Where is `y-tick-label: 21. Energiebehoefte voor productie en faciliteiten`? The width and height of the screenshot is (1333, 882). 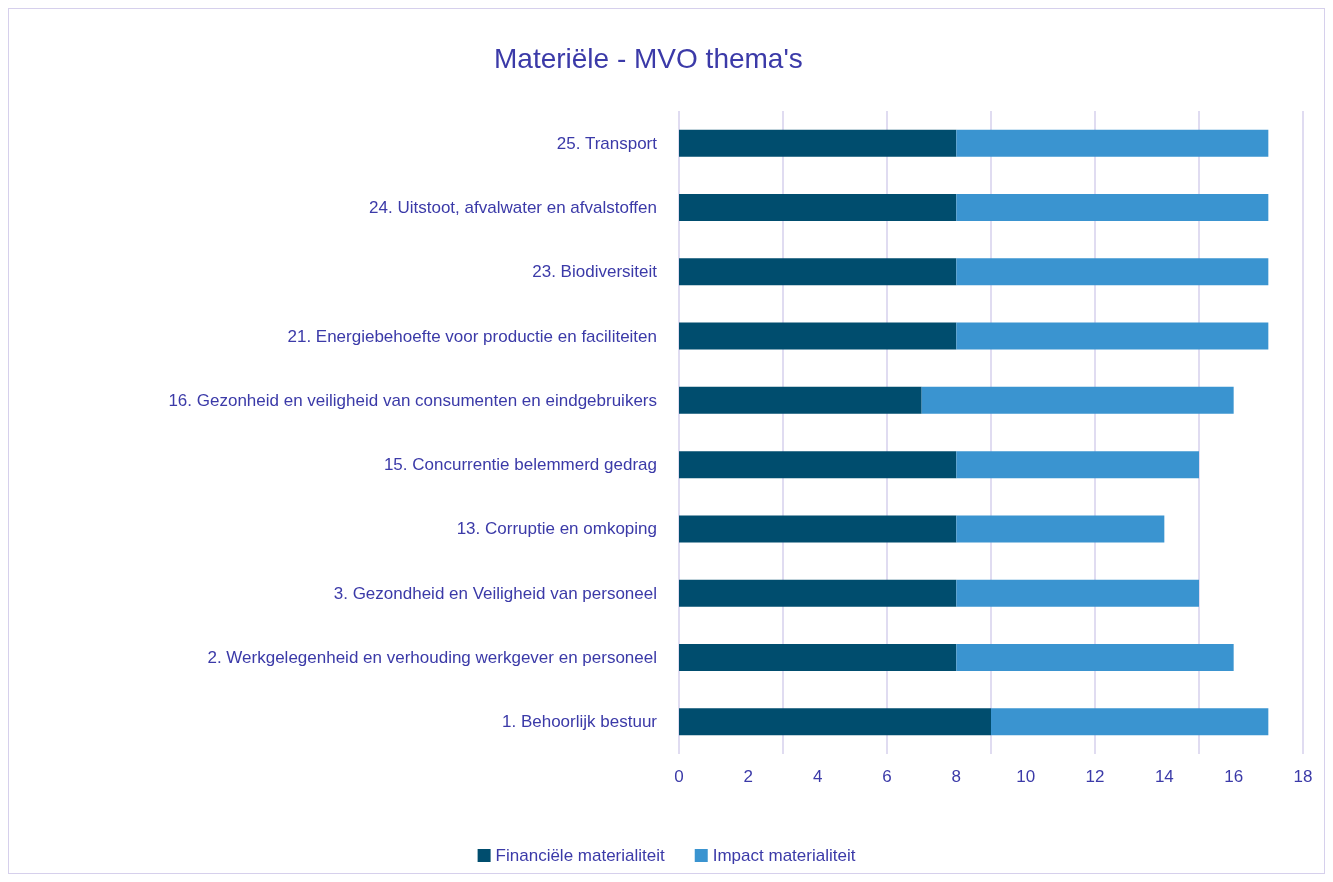 y-tick-label: 21. Energiebehoefte voor productie en faciliteiten is located at coordinates (472, 336).